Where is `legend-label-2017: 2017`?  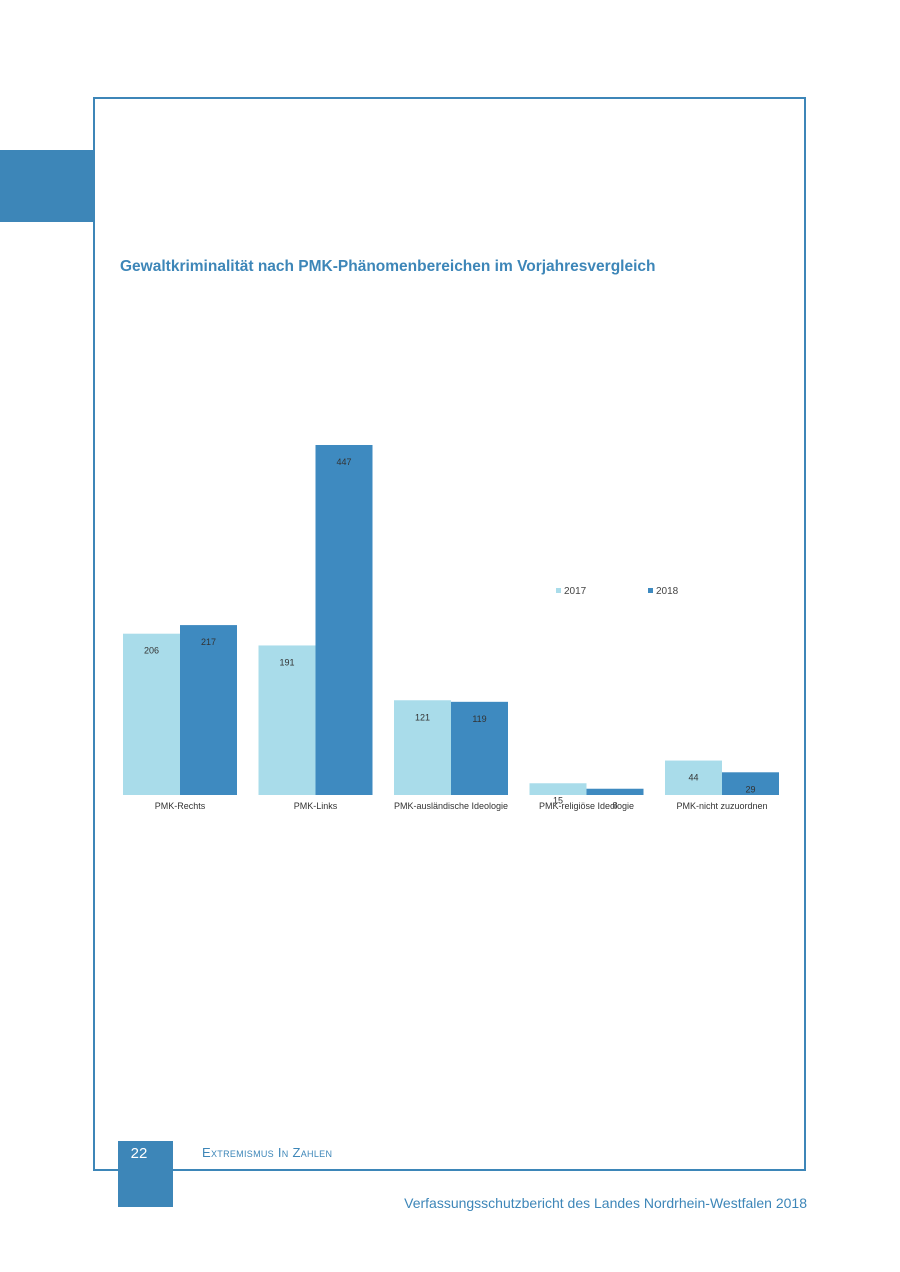
legend-label-2017: 2017 is located at coordinates (575, 591).